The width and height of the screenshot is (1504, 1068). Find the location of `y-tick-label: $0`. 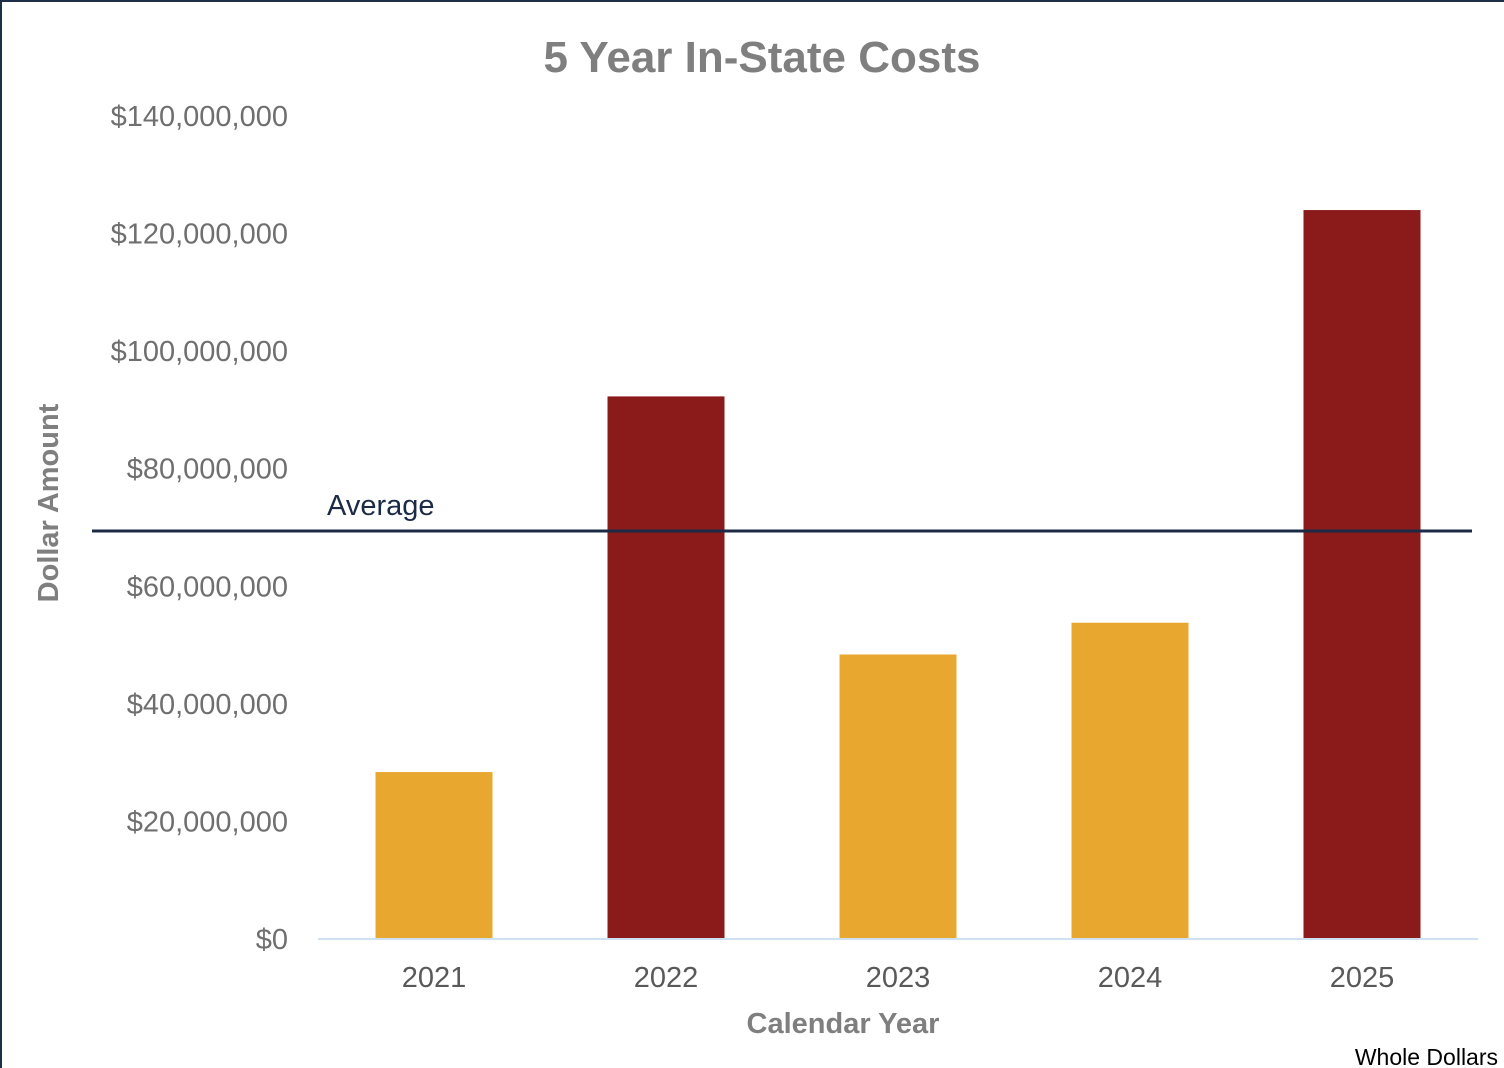

y-tick-label: $0 is located at coordinates (272, 940).